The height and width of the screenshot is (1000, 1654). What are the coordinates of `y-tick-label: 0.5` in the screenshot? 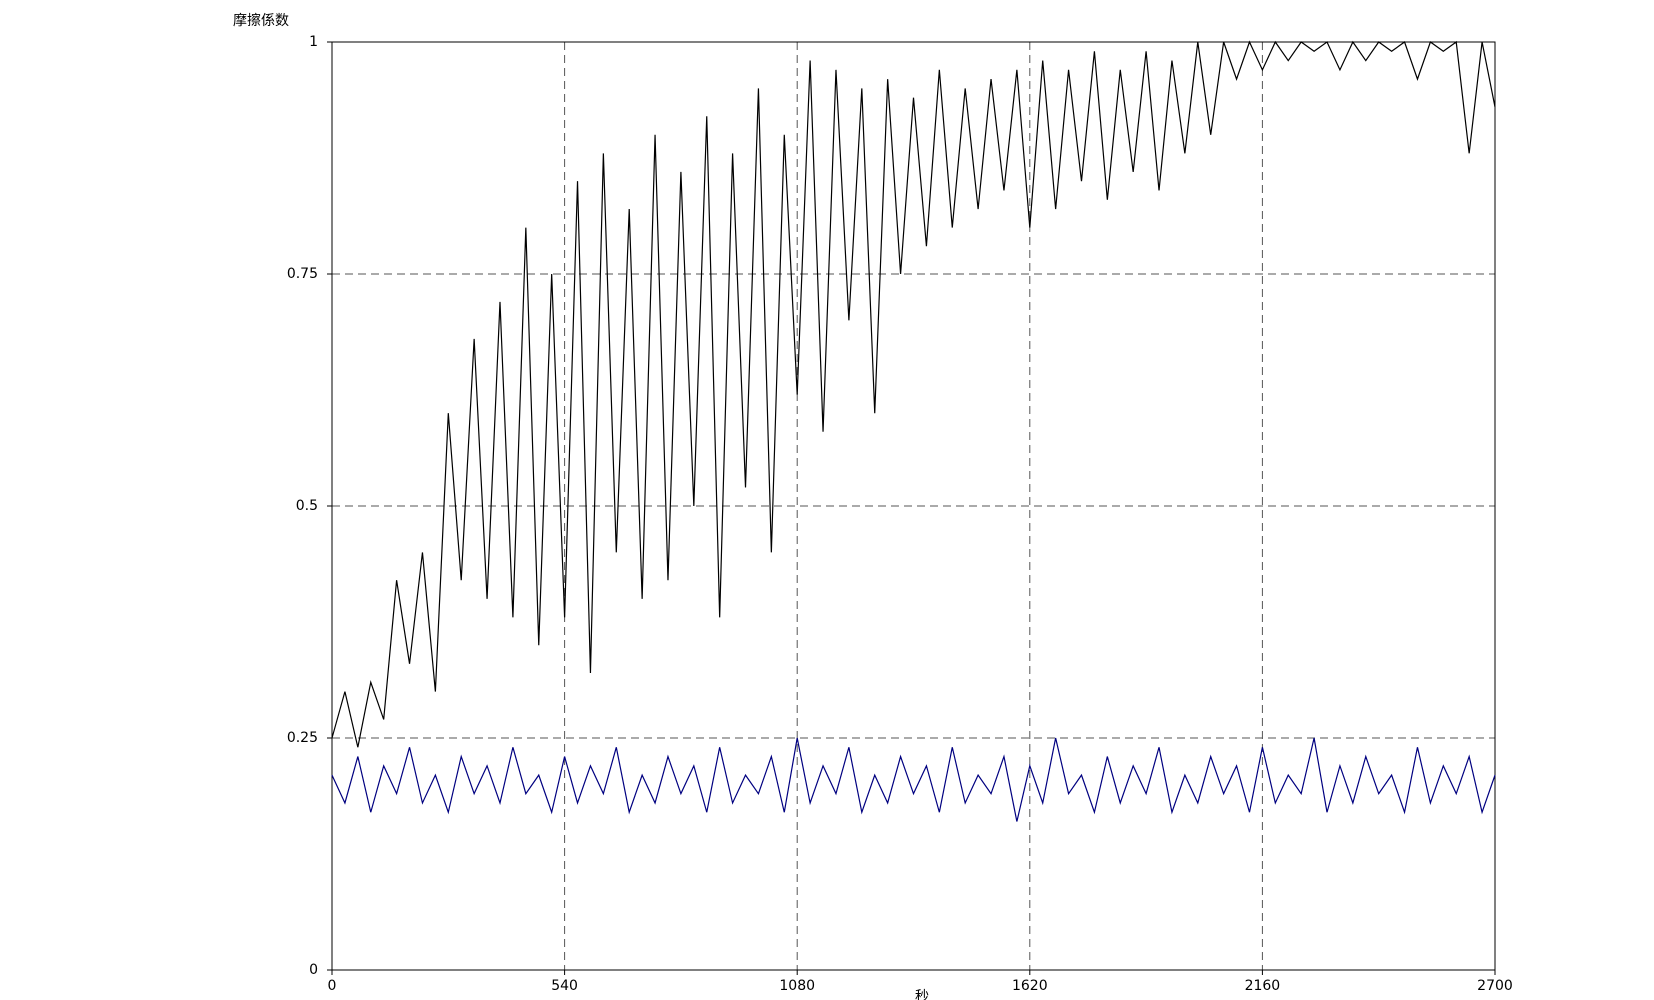 It's located at (307, 506).